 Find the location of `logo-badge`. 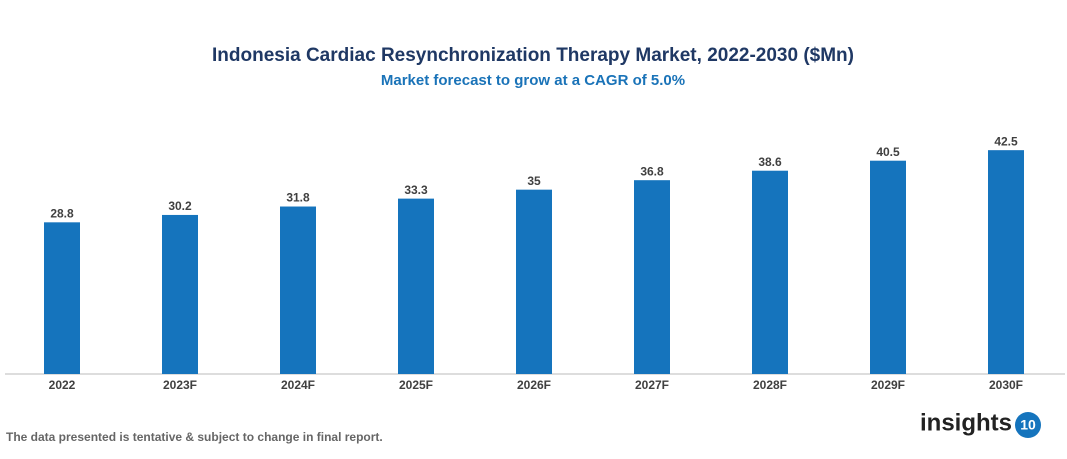

logo-badge is located at coordinates (1028, 425).